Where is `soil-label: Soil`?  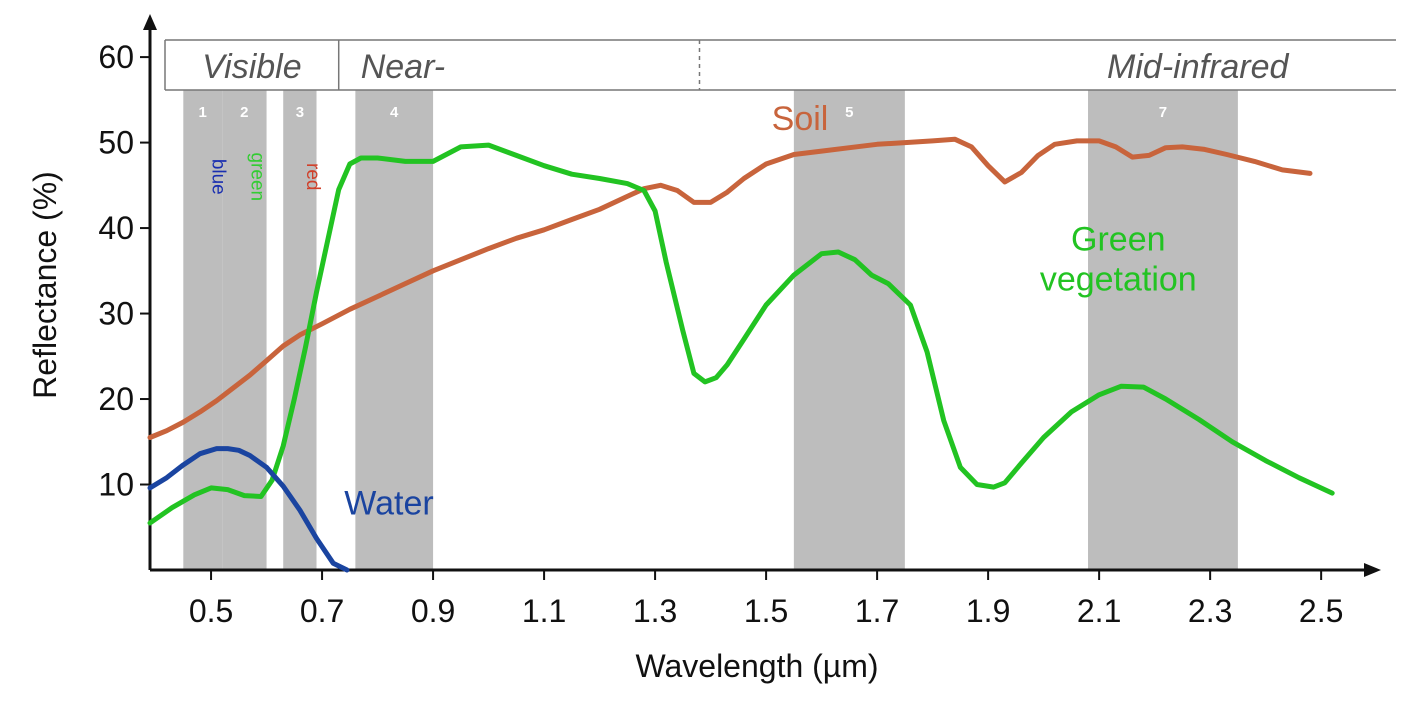
soil-label: Soil is located at coordinates (800, 119).